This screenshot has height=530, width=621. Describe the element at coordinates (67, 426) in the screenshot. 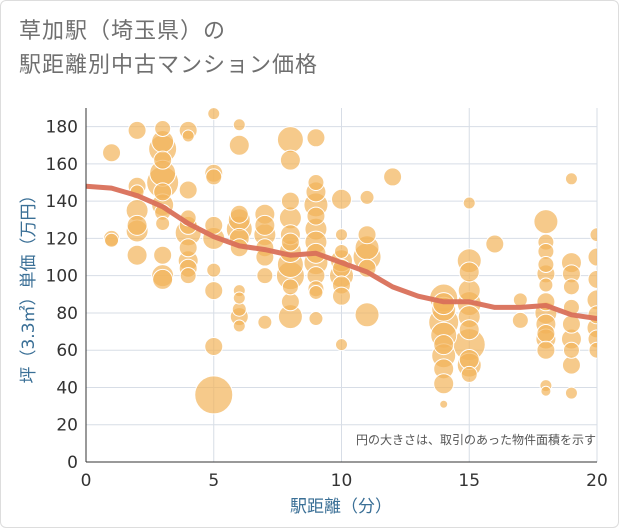

I see `y-tick-label: 20` at that location.